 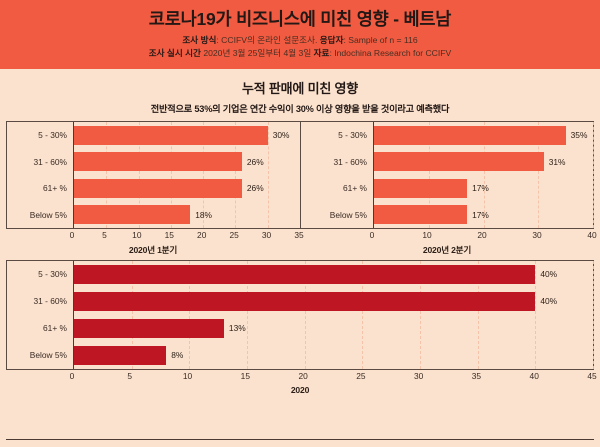 I want to click on bar-row: 8%, so click(x=333, y=356).